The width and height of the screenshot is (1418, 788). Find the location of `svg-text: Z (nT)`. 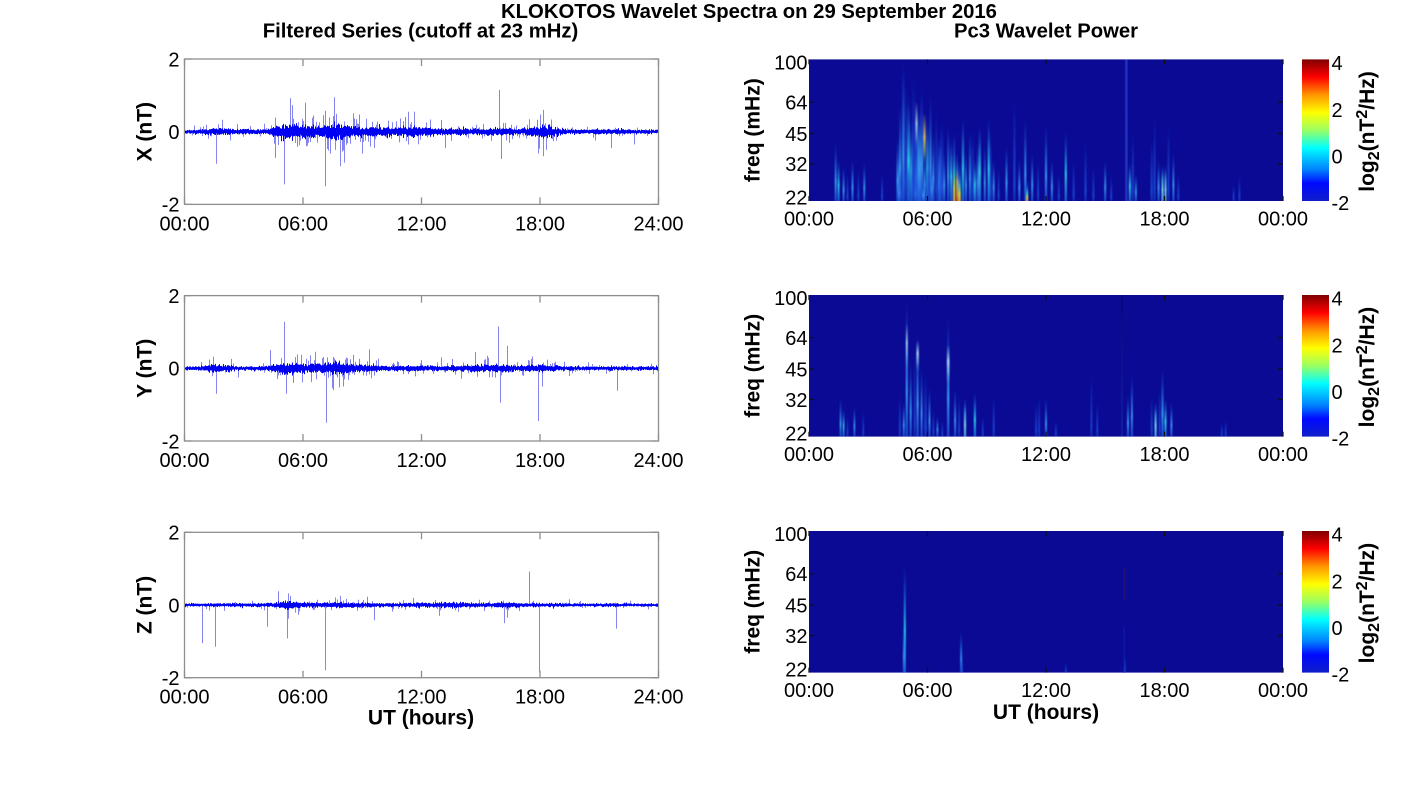

svg-text: Z (nT) is located at coordinates (145, 605).